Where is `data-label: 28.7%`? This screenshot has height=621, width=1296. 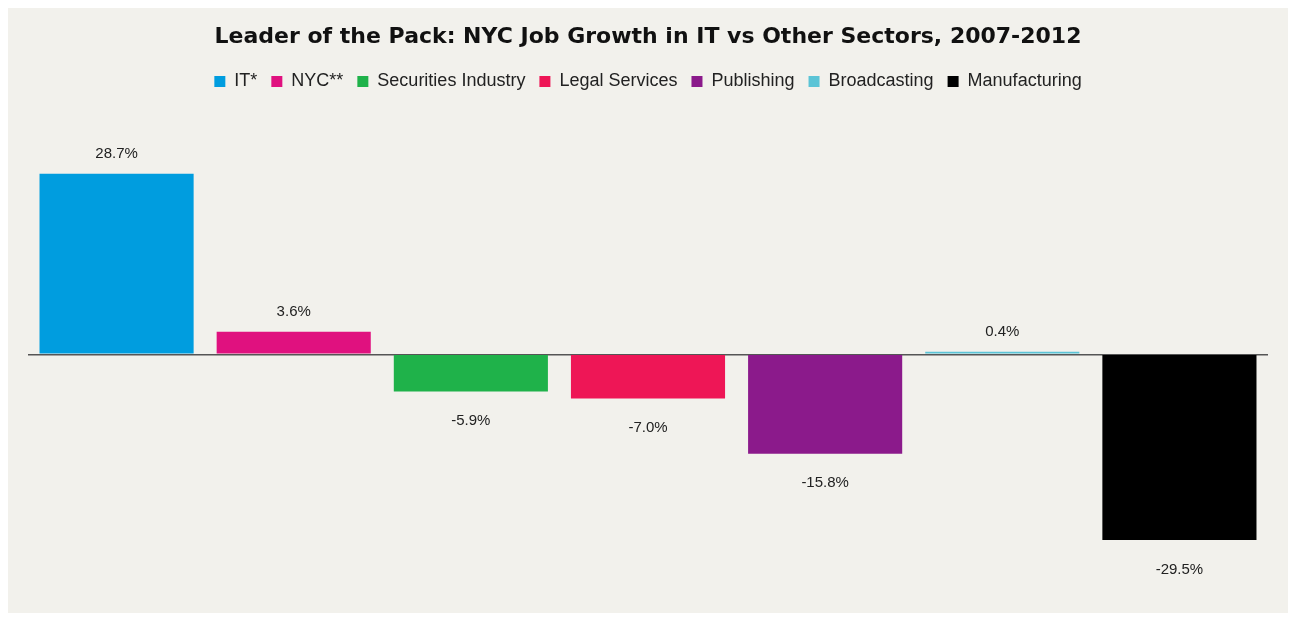 data-label: 28.7% is located at coordinates (116, 153).